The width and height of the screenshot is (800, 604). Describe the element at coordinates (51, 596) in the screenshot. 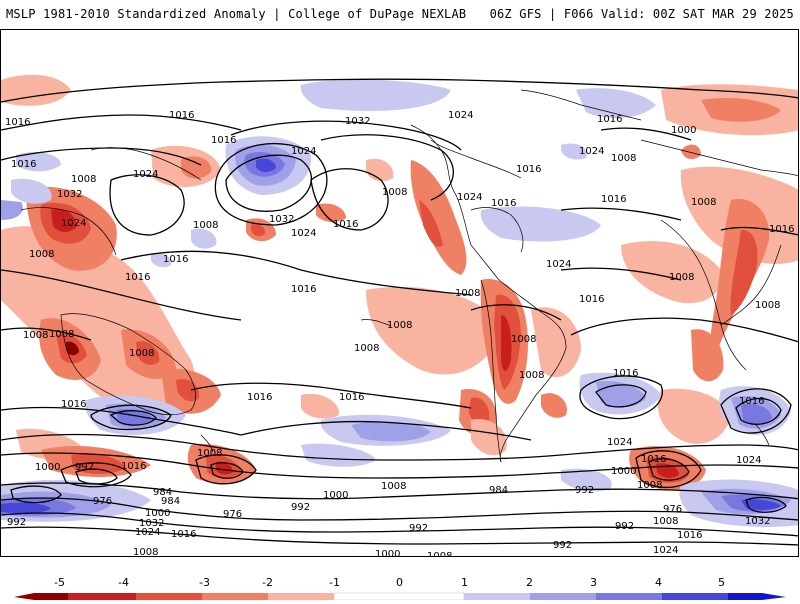

I see `colorbar-swatch-neg5` at that location.